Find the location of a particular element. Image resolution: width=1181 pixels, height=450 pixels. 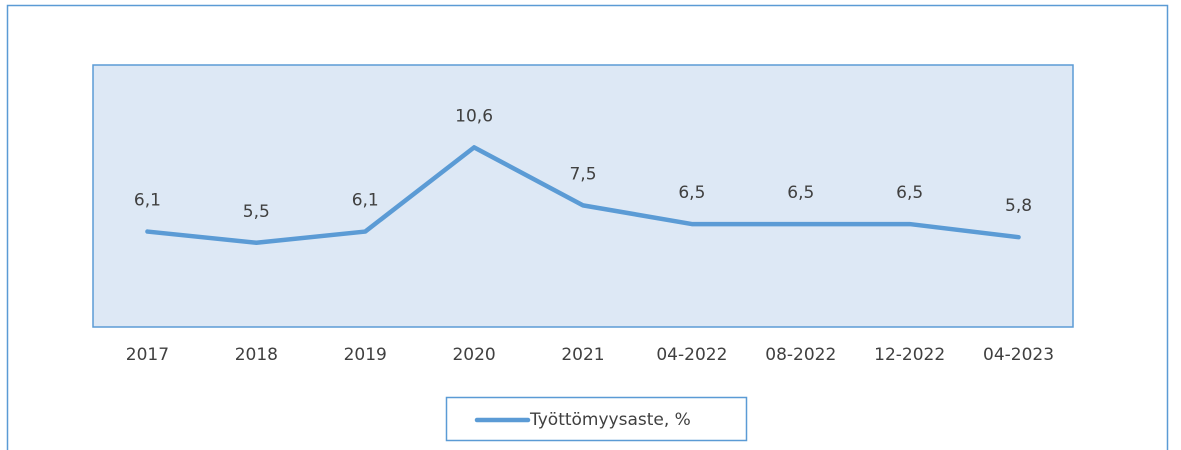

data-label: 10,6 is located at coordinates (474, 116).